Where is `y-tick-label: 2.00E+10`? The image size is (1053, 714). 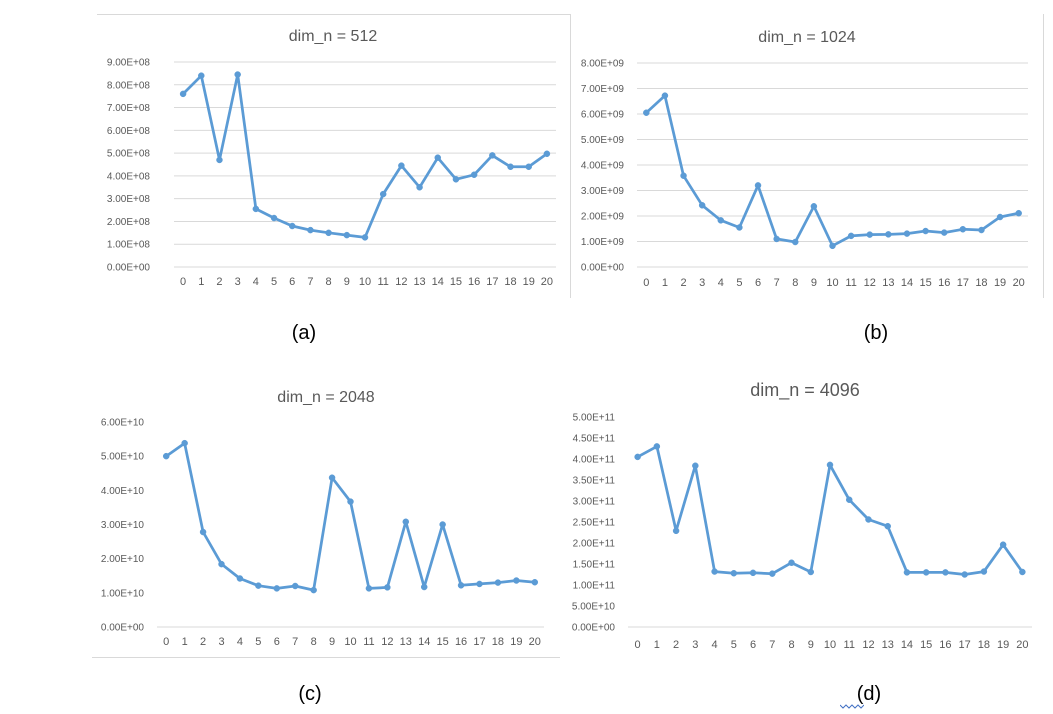
y-tick-label: 2.00E+10 is located at coordinates (123, 559).